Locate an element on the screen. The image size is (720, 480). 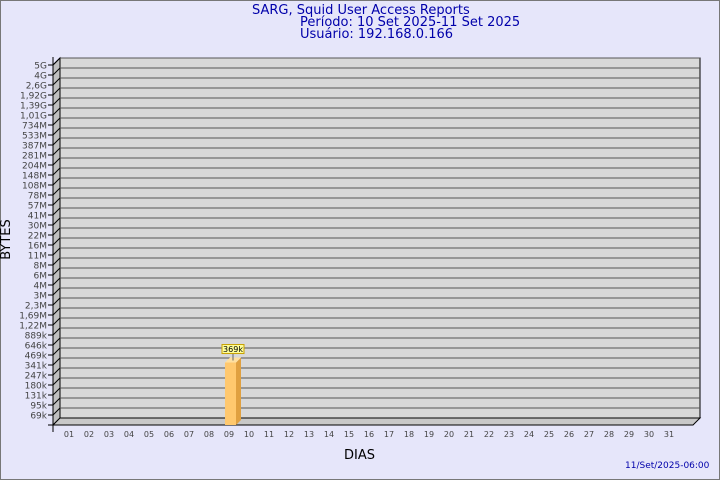
y-tick-label: 2,6G is located at coordinates (36, 87).